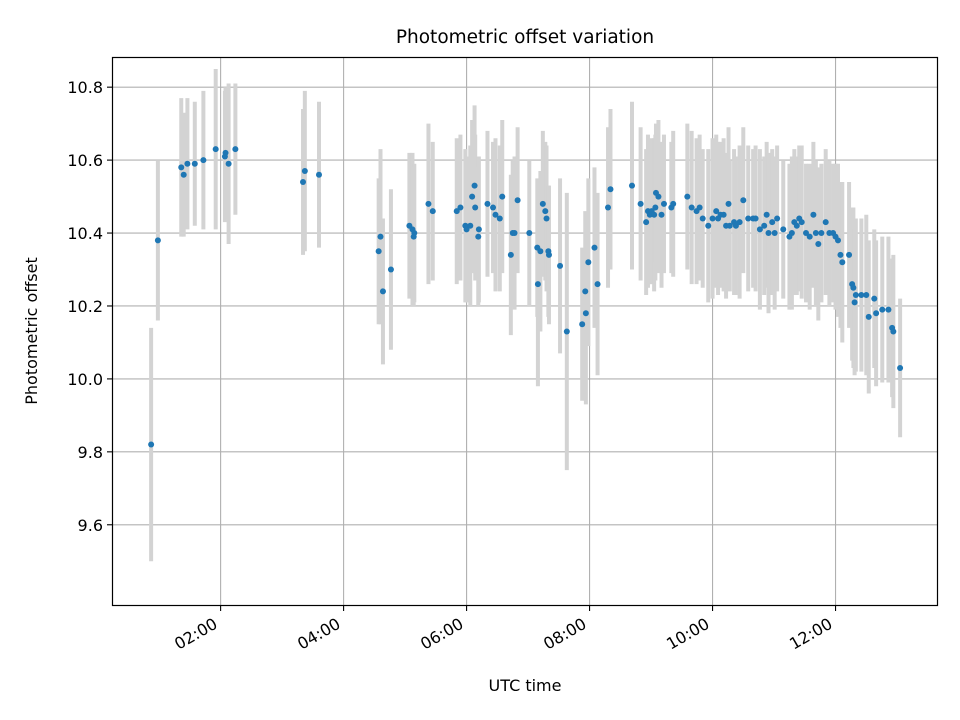 The width and height of the screenshot is (960, 720). I want to click on y-axis: 9.6 9.8 10.0 10.2 10.4 10.6 10.8, so click(90, 306).